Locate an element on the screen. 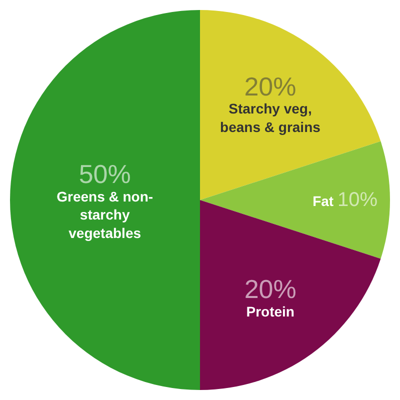 The height and width of the screenshot is (400, 400). slice-label: Protein is located at coordinates (270, 311).